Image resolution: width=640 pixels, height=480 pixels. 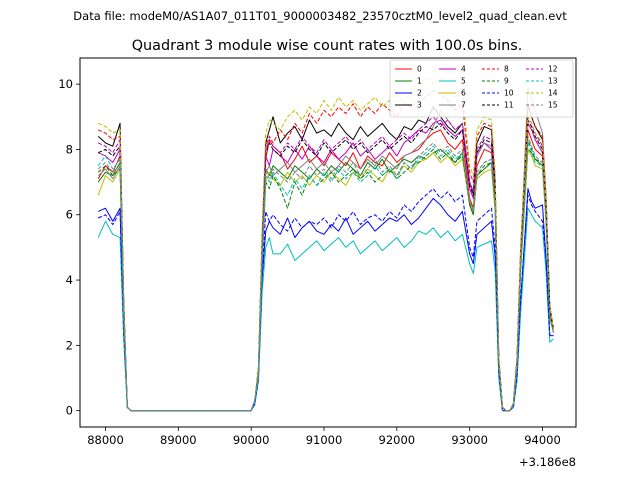 What do you see at coordinates (463, 105) in the screenshot?
I see `legend-label-7: 7` at bounding box center [463, 105].